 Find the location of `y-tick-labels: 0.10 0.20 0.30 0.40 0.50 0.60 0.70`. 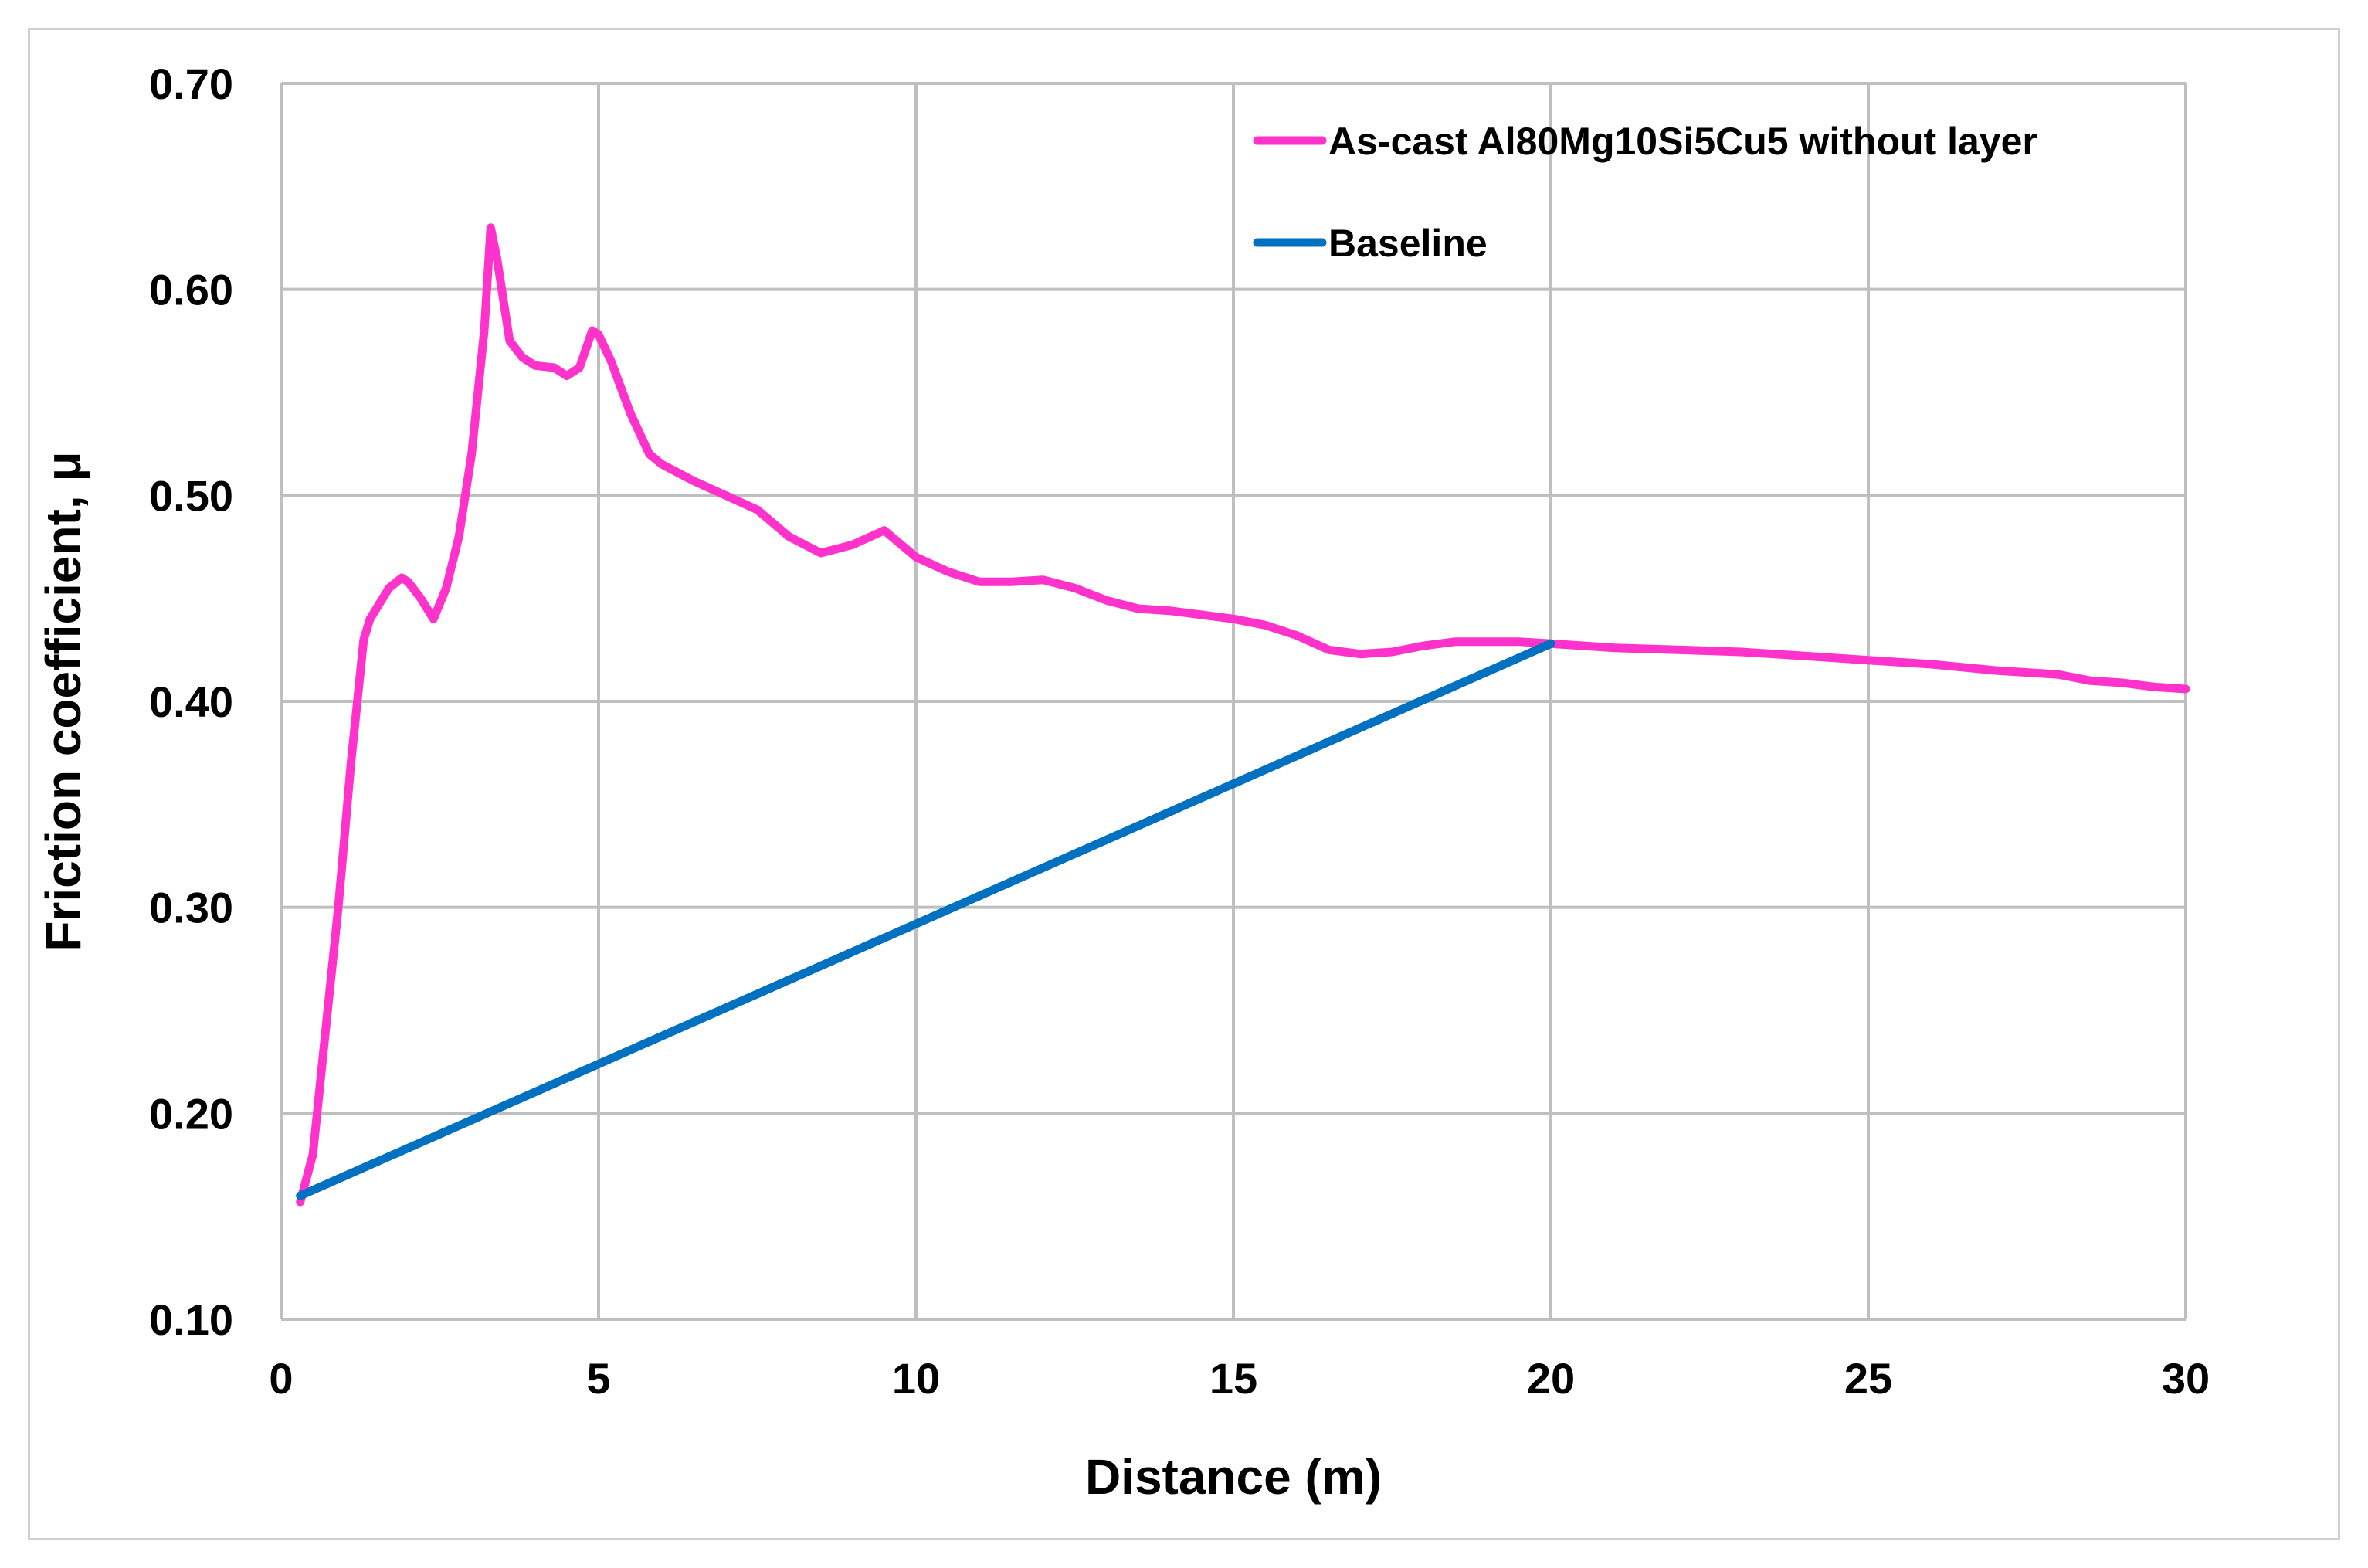

y-tick-labels: 0.10 0.20 0.30 0.40 0.50 0.60 0.70 is located at coordinates (191, 701).